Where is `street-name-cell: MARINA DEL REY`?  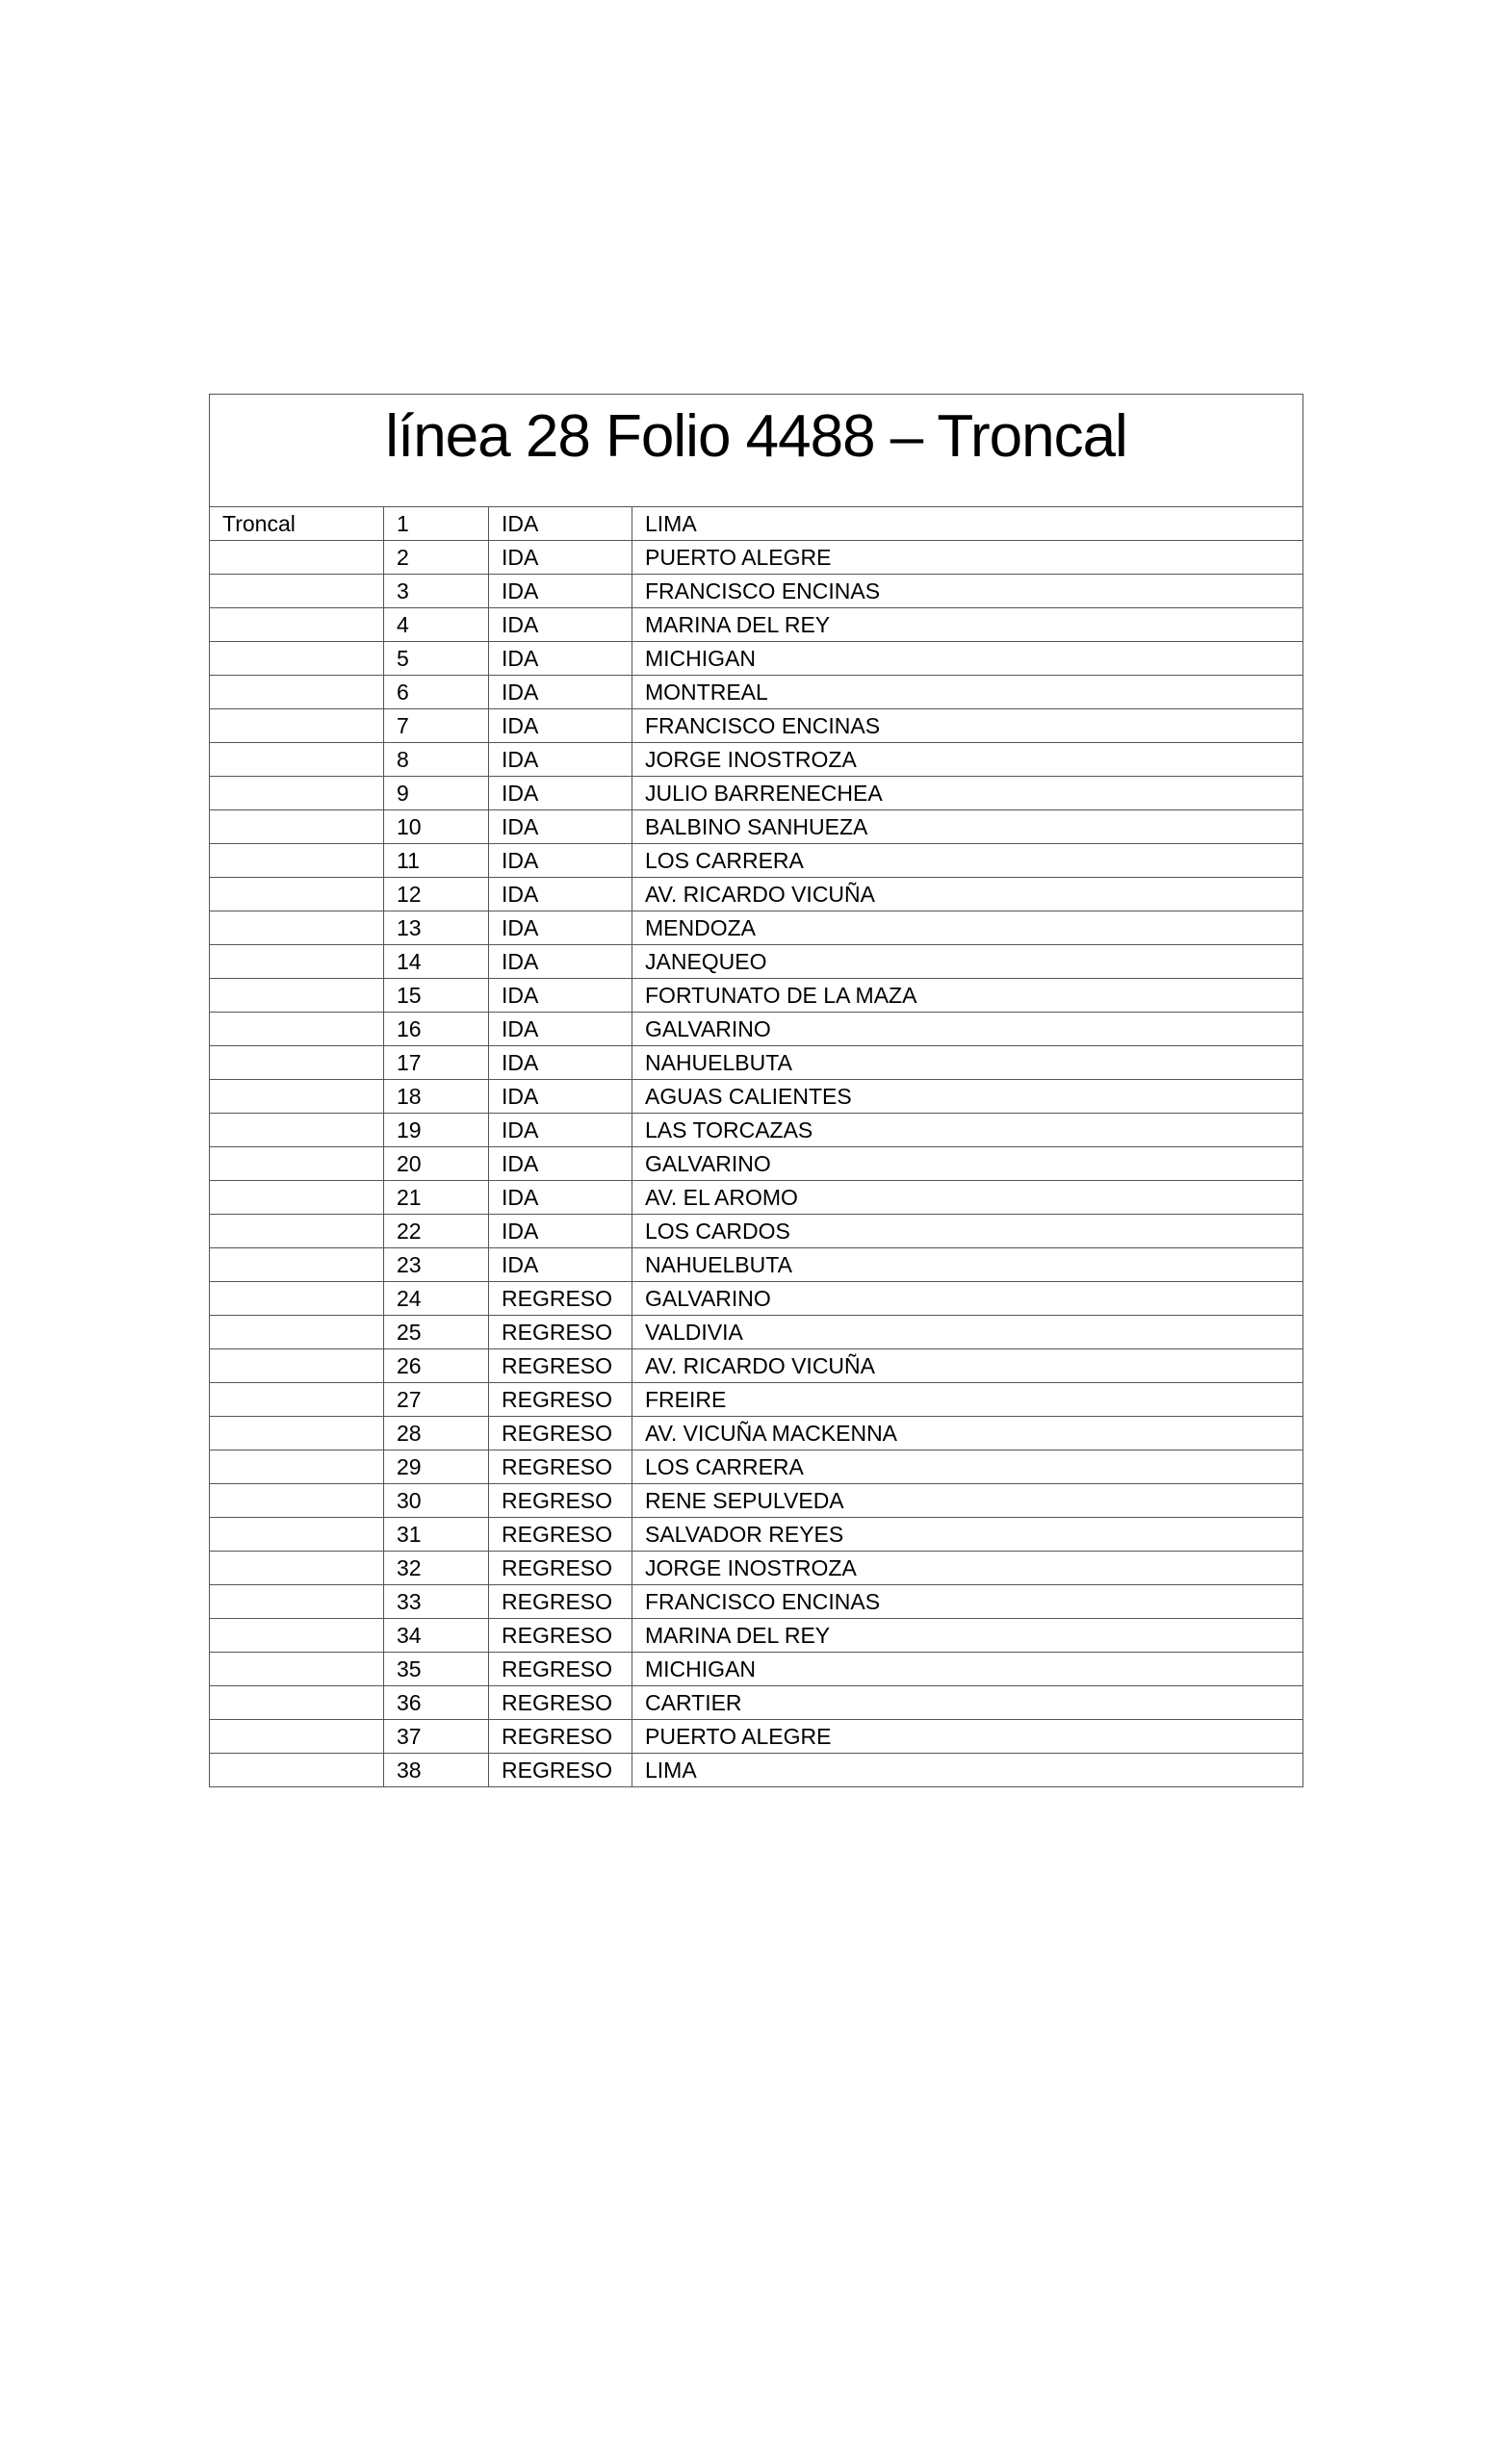
street-name-cell: MARINA DEL REY is located at coordinates (967, 624).